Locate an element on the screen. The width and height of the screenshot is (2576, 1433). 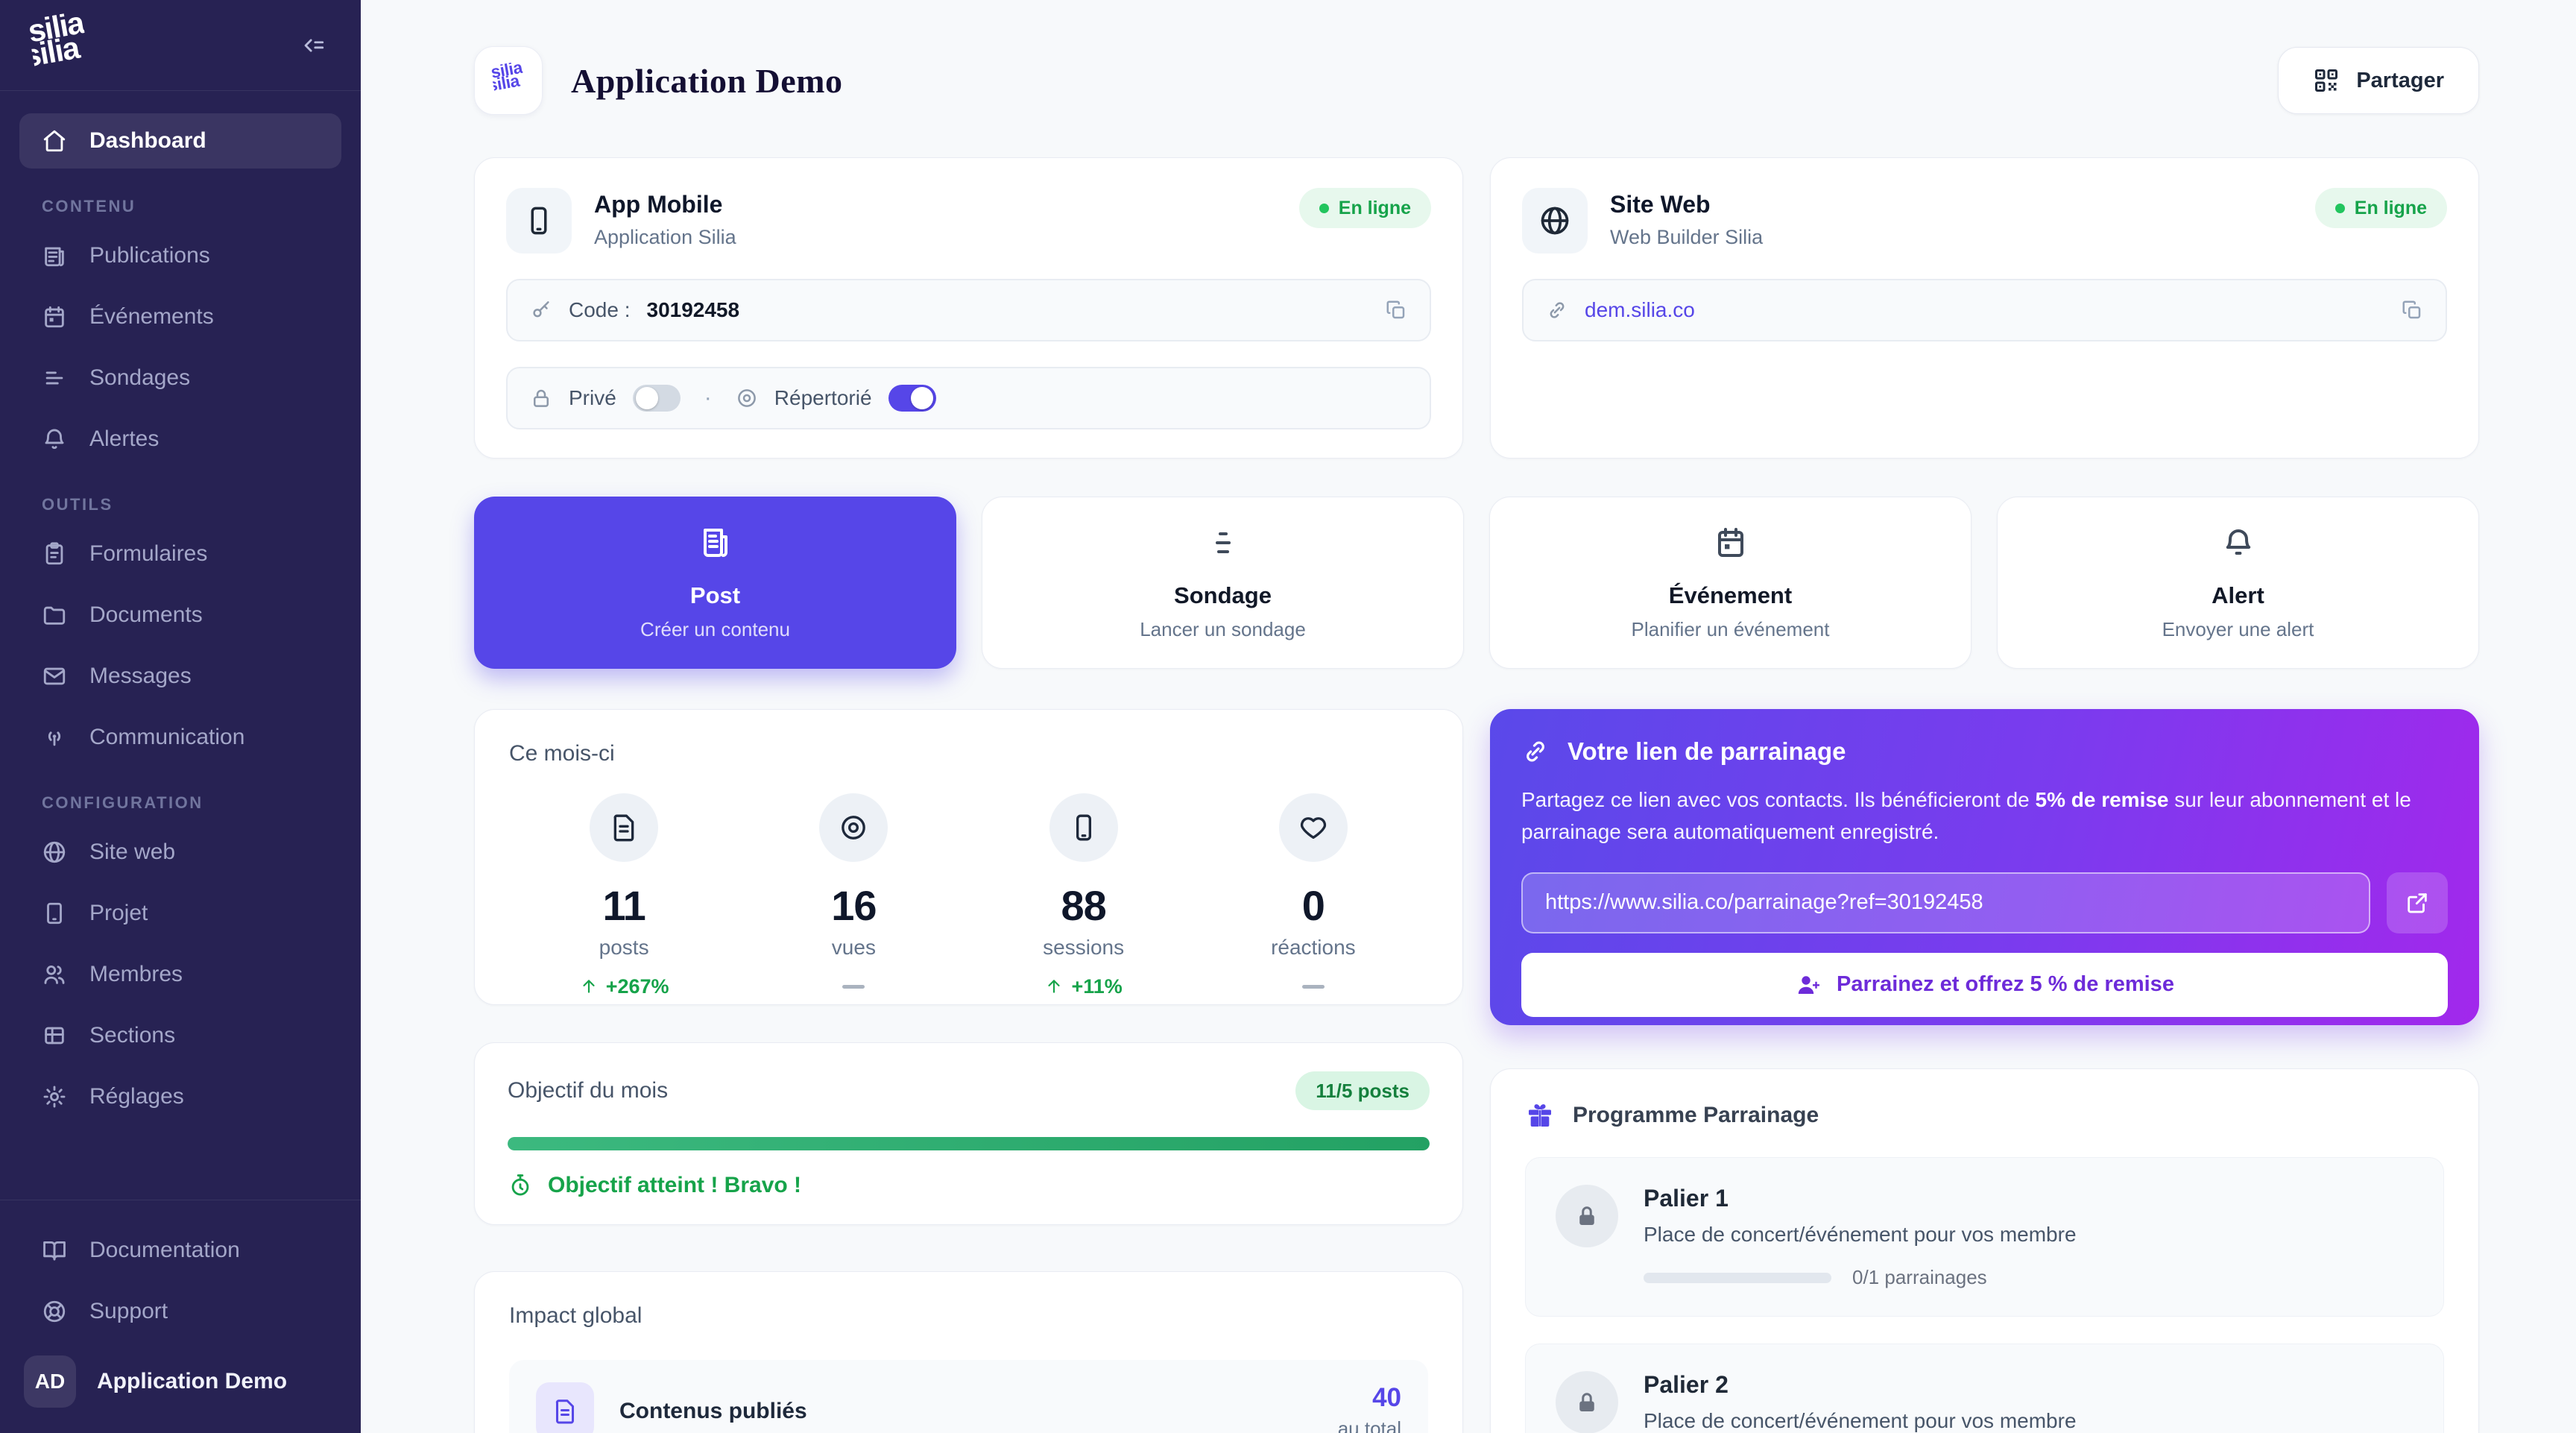
users-icon is located at coordinates (54, 974).